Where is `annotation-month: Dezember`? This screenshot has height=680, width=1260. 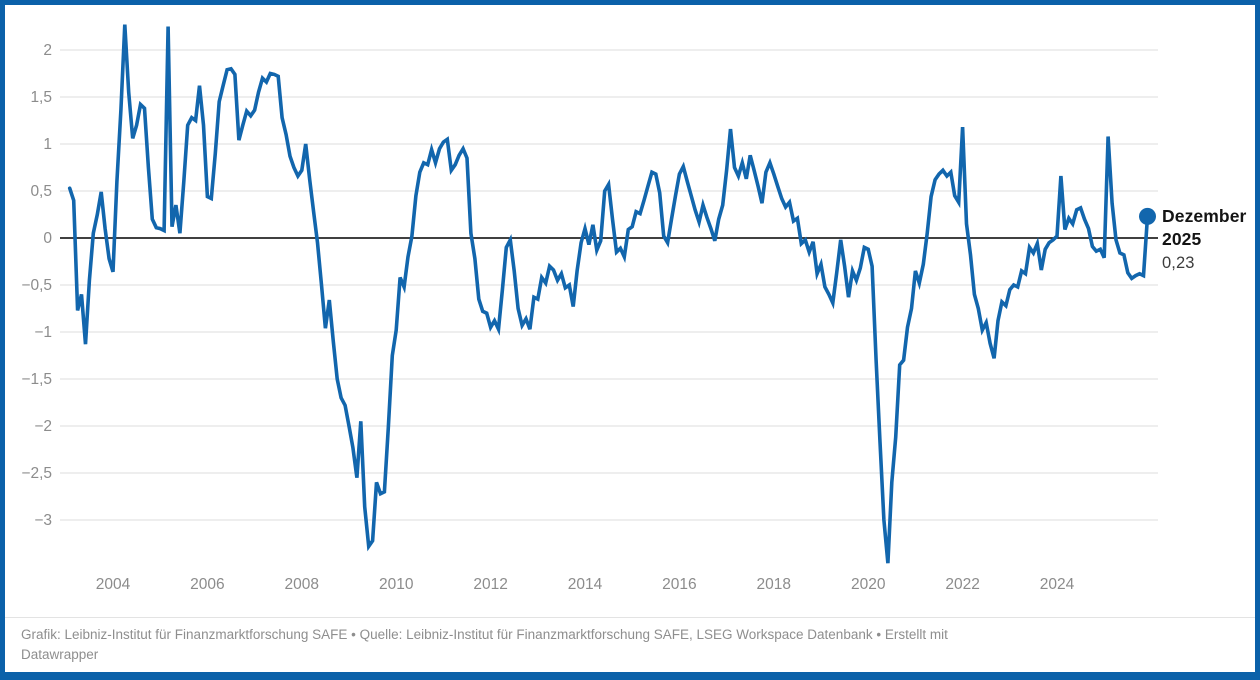
annotation-month: Dezember is located at coordinates (1204, 216).